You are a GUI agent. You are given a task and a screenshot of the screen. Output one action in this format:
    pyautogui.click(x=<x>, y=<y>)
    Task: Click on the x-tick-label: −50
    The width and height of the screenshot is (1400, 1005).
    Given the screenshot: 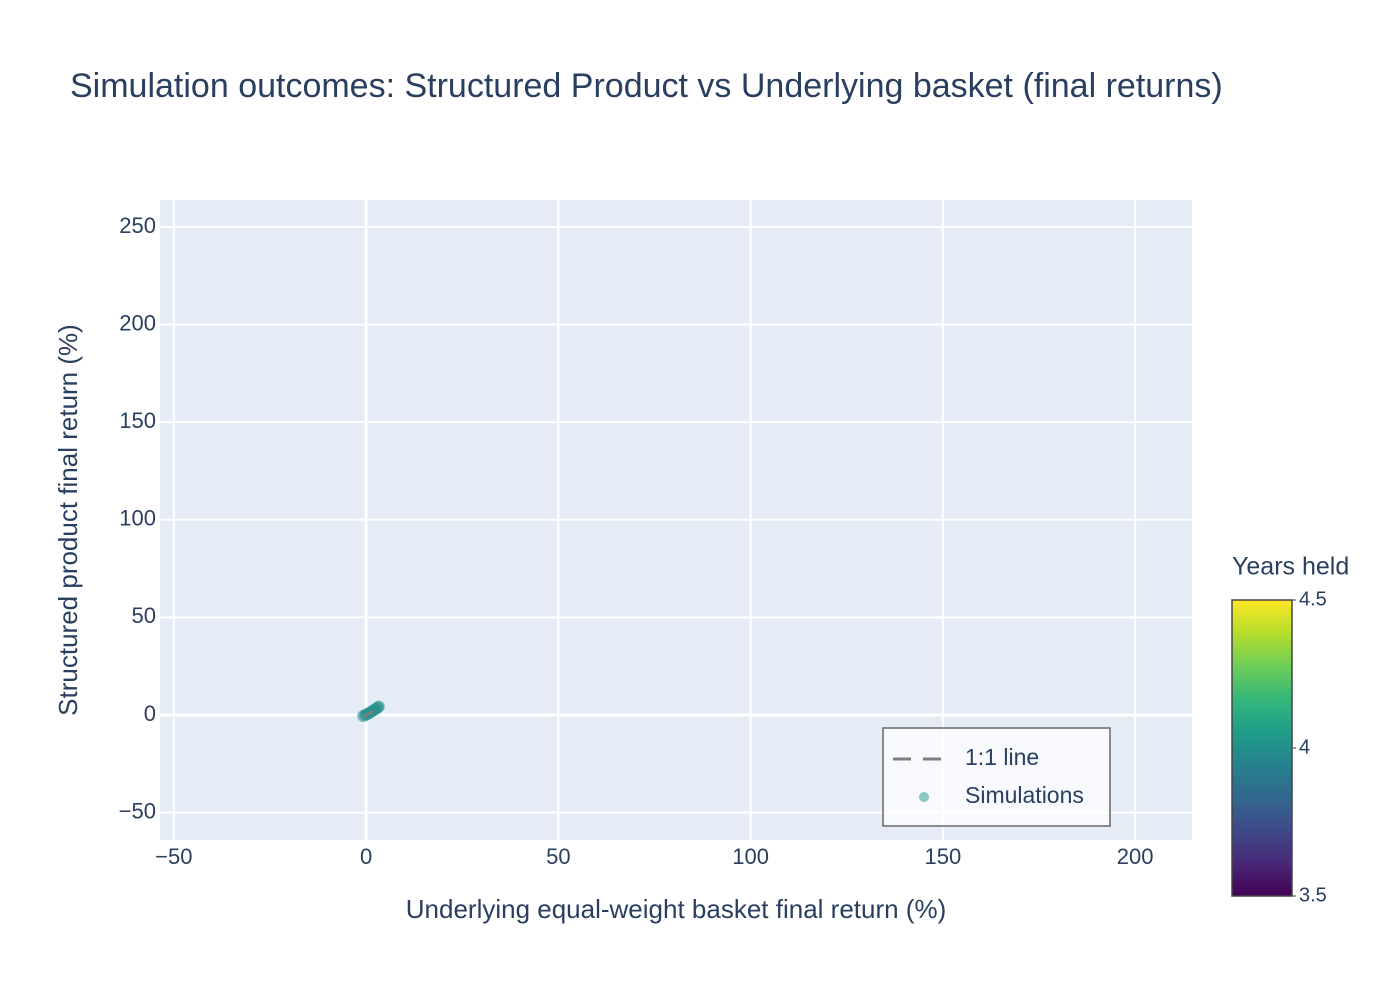 What is the action you would take?
    pyautogui.click(x=173, y=856)
    